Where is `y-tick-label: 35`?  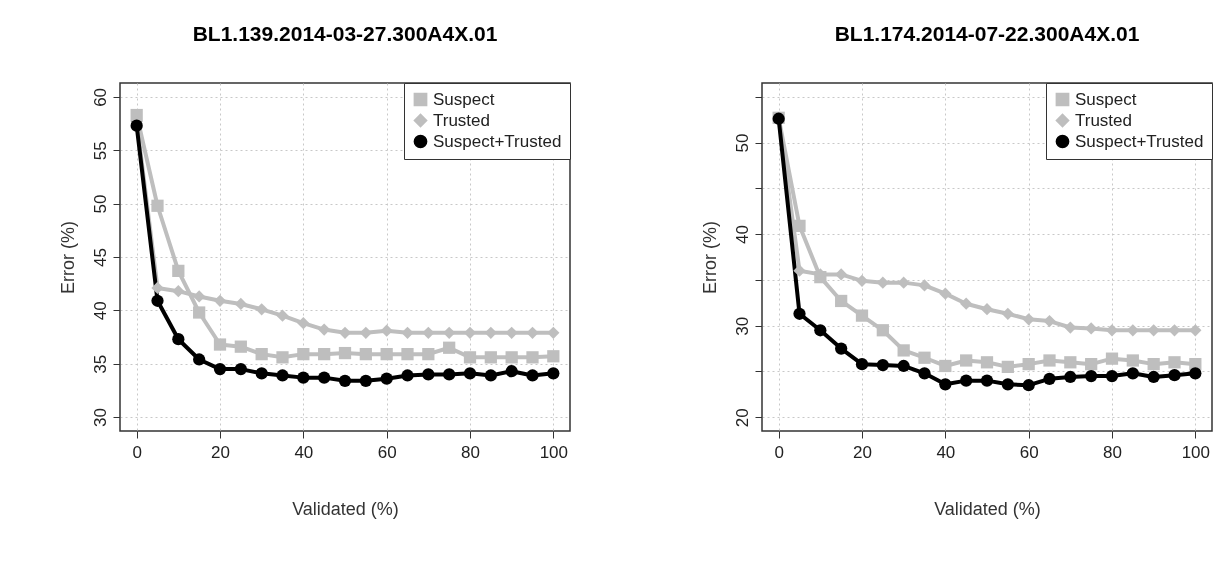
y-tick-label: 35 is located at coordinates (100, 364).